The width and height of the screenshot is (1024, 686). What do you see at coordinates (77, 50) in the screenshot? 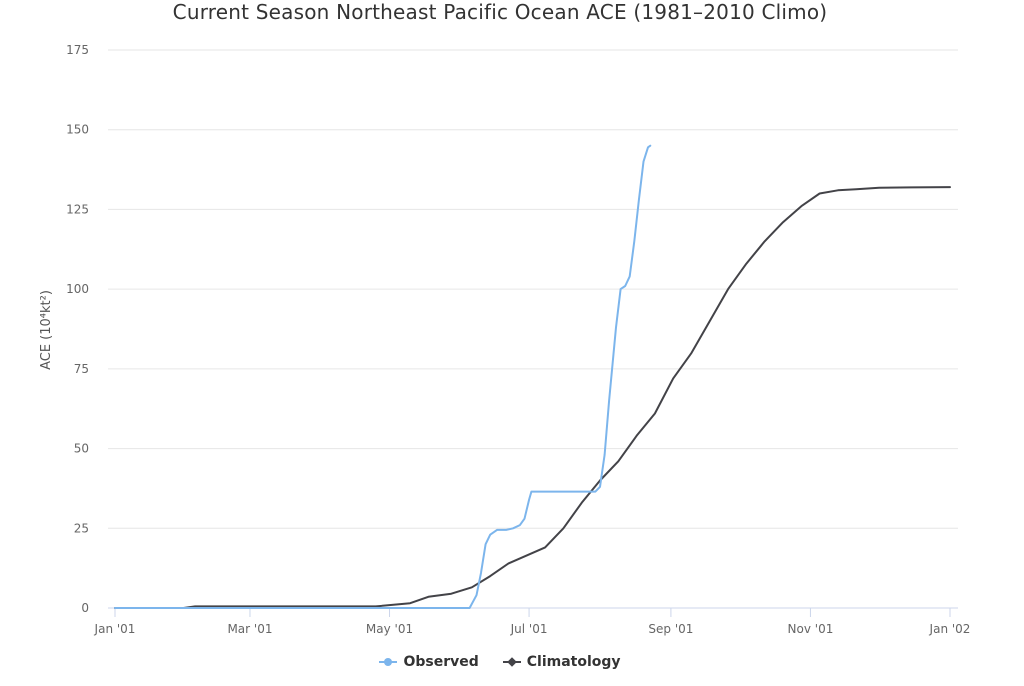
I see `y-tick-label: 175` at bounding box center [77, 50].